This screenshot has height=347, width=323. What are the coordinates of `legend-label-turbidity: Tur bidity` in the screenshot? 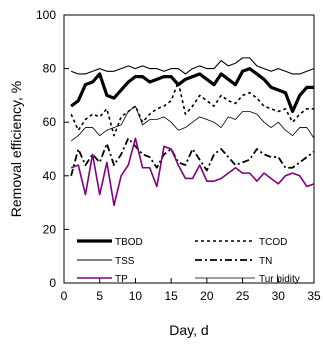 It's located at (279, 279).